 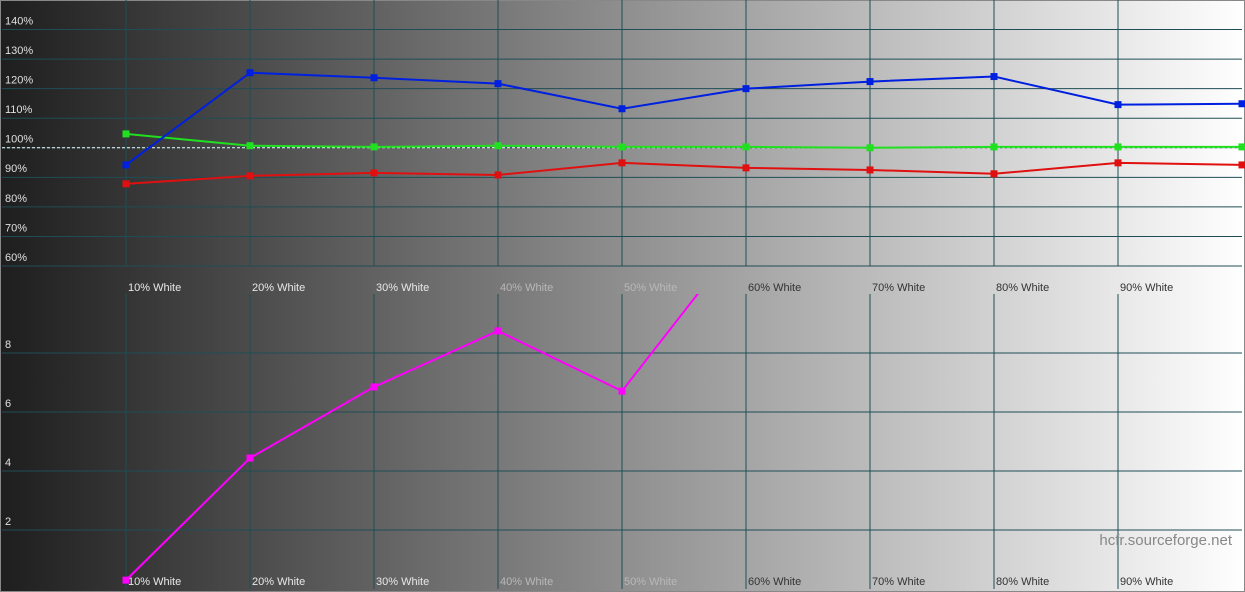 What do you see at coordinates (19, 81) in the screenshot?
I see `y-tick-label: 120%` at bounding box center [19, 81].